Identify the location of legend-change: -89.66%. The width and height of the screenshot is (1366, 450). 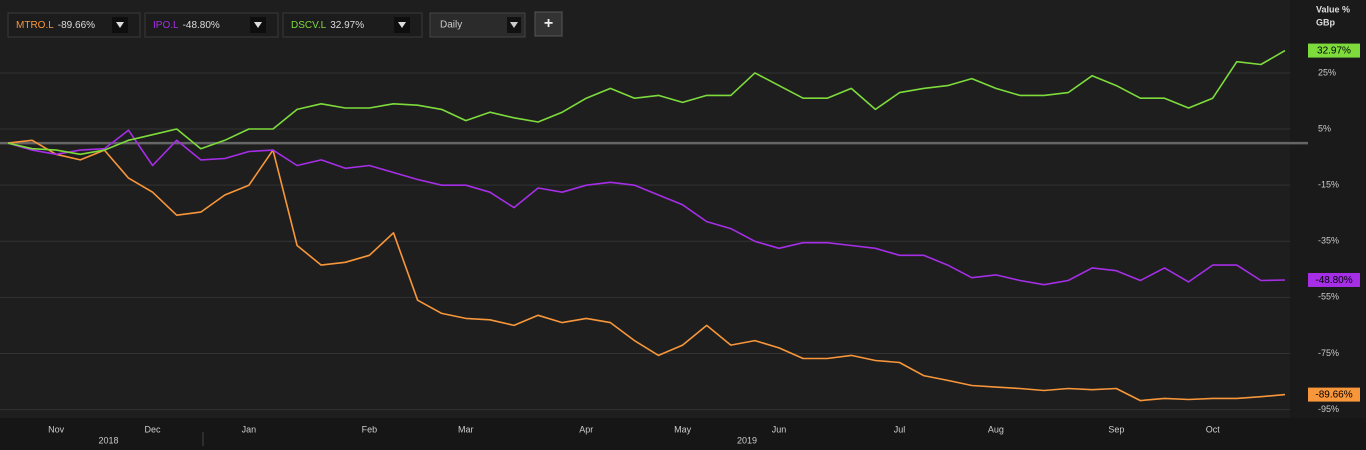
(76, 25).